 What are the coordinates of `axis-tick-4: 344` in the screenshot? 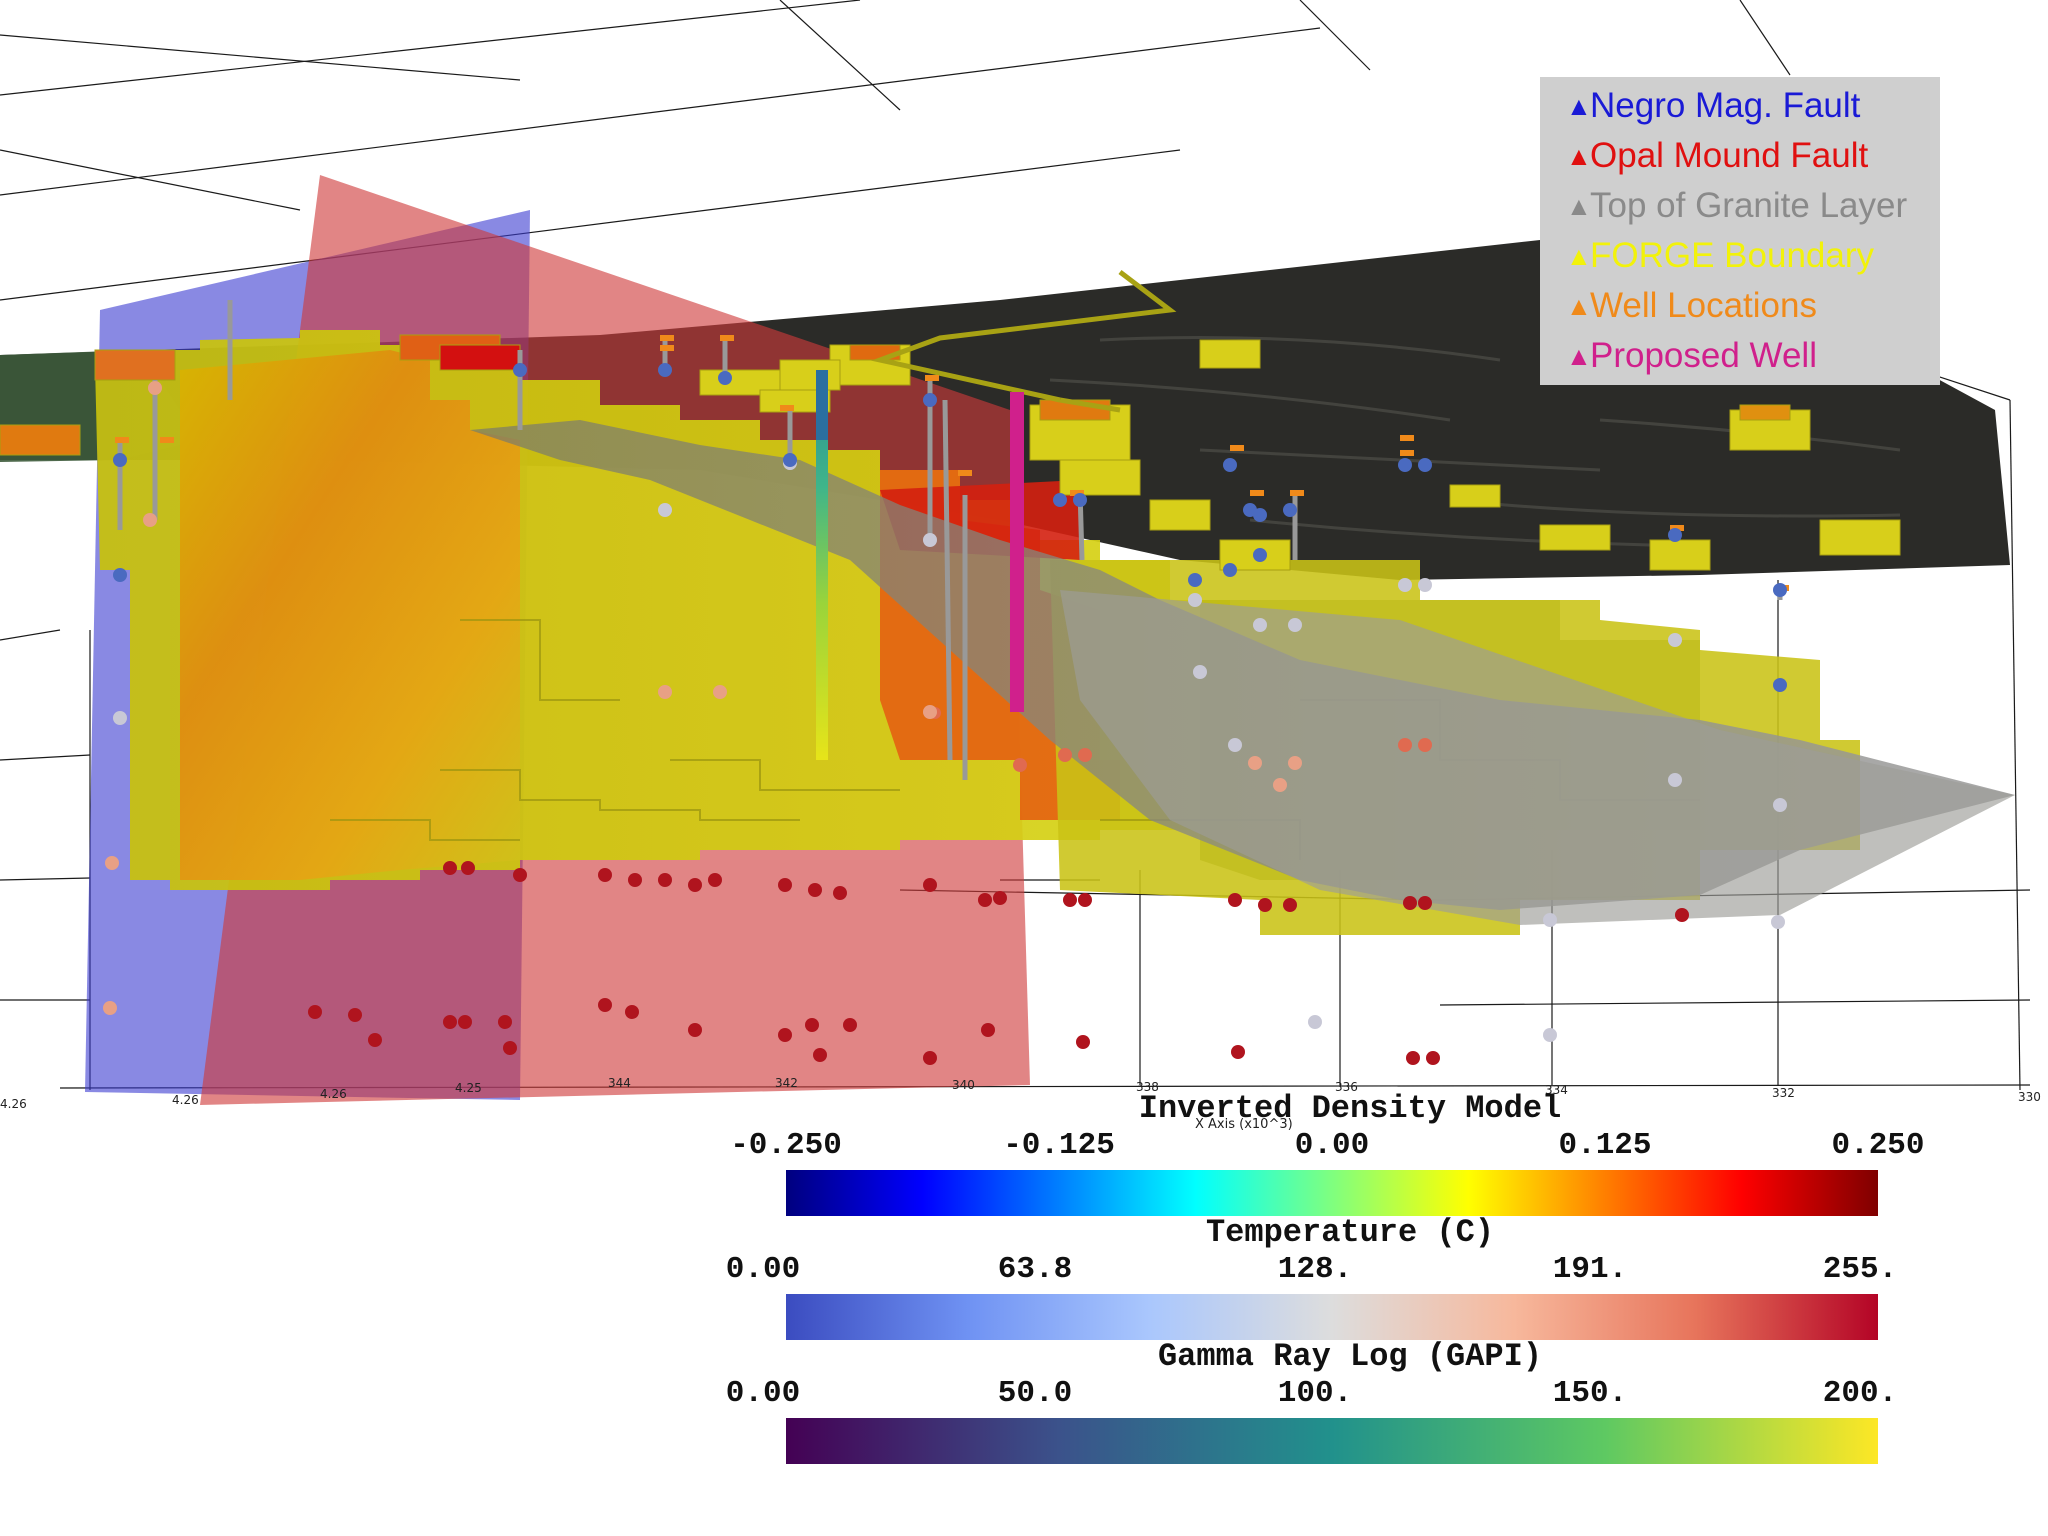 It's located at (619, 1083).